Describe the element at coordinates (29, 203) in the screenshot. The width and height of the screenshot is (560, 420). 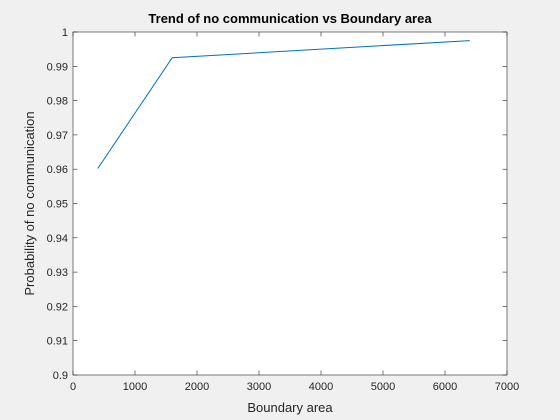
I see `y-axis-label: Probability of no communication` at that location.